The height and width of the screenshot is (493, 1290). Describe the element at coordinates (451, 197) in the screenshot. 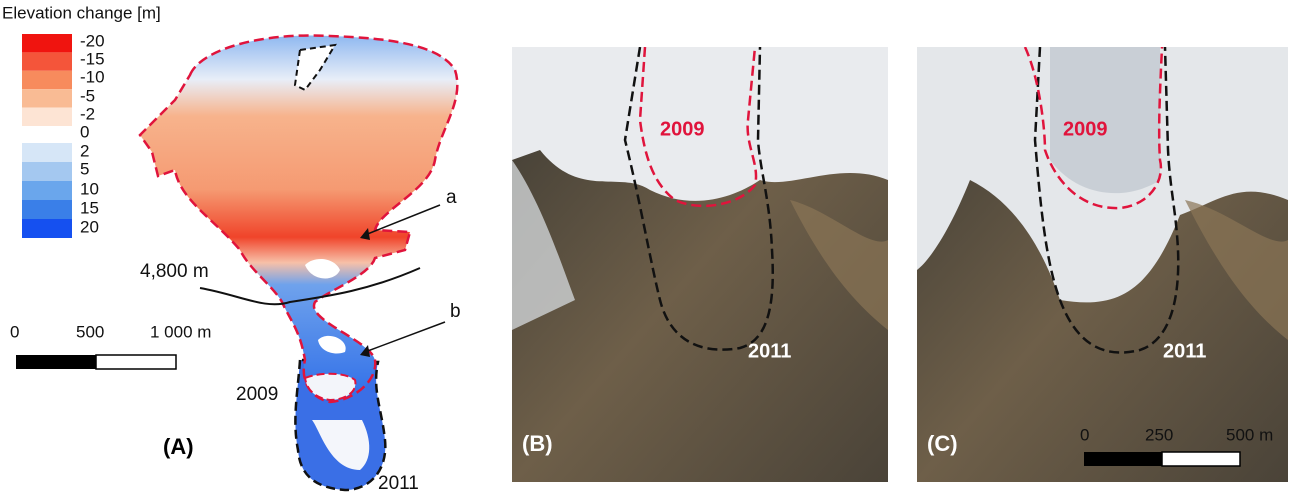

I see `annotation: a` at that location.